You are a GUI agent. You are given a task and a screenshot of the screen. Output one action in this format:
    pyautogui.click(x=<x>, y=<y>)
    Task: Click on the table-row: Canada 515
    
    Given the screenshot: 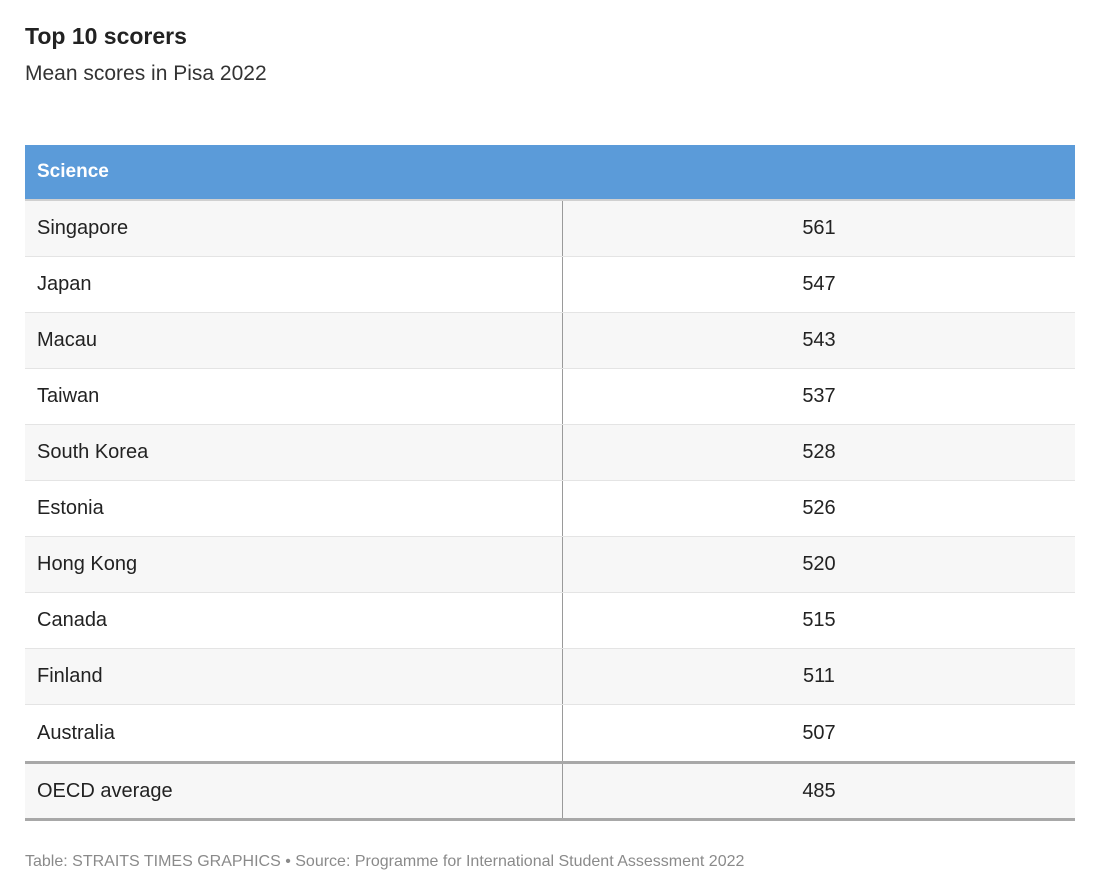 What is the action you would take?
    pyautogui.click(x=550, y=621)
    